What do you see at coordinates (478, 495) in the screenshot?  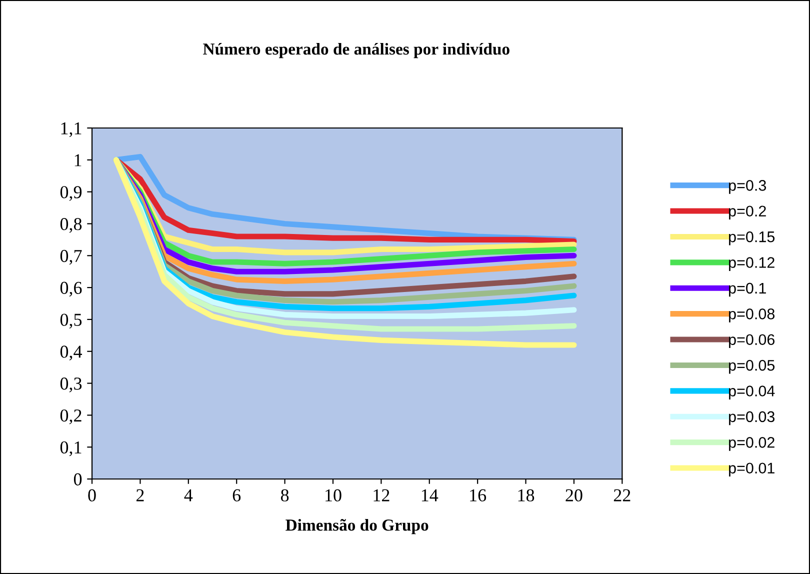 I see `x-tick-label: 16` at bounding box center [478, 495].